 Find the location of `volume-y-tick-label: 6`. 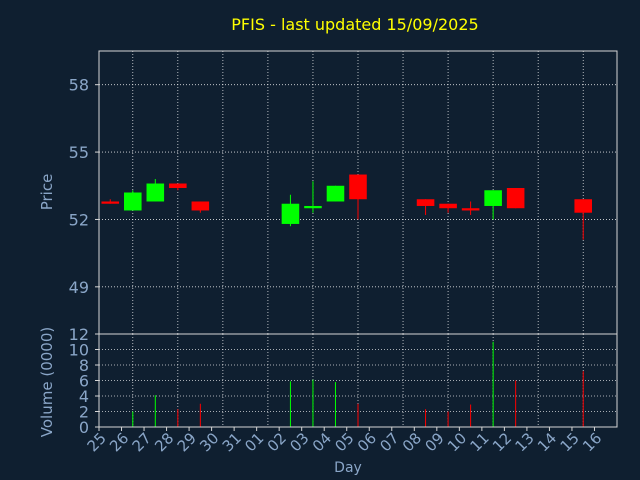

volume-y-tick-label: 6 is located at coordinates (84, 381).